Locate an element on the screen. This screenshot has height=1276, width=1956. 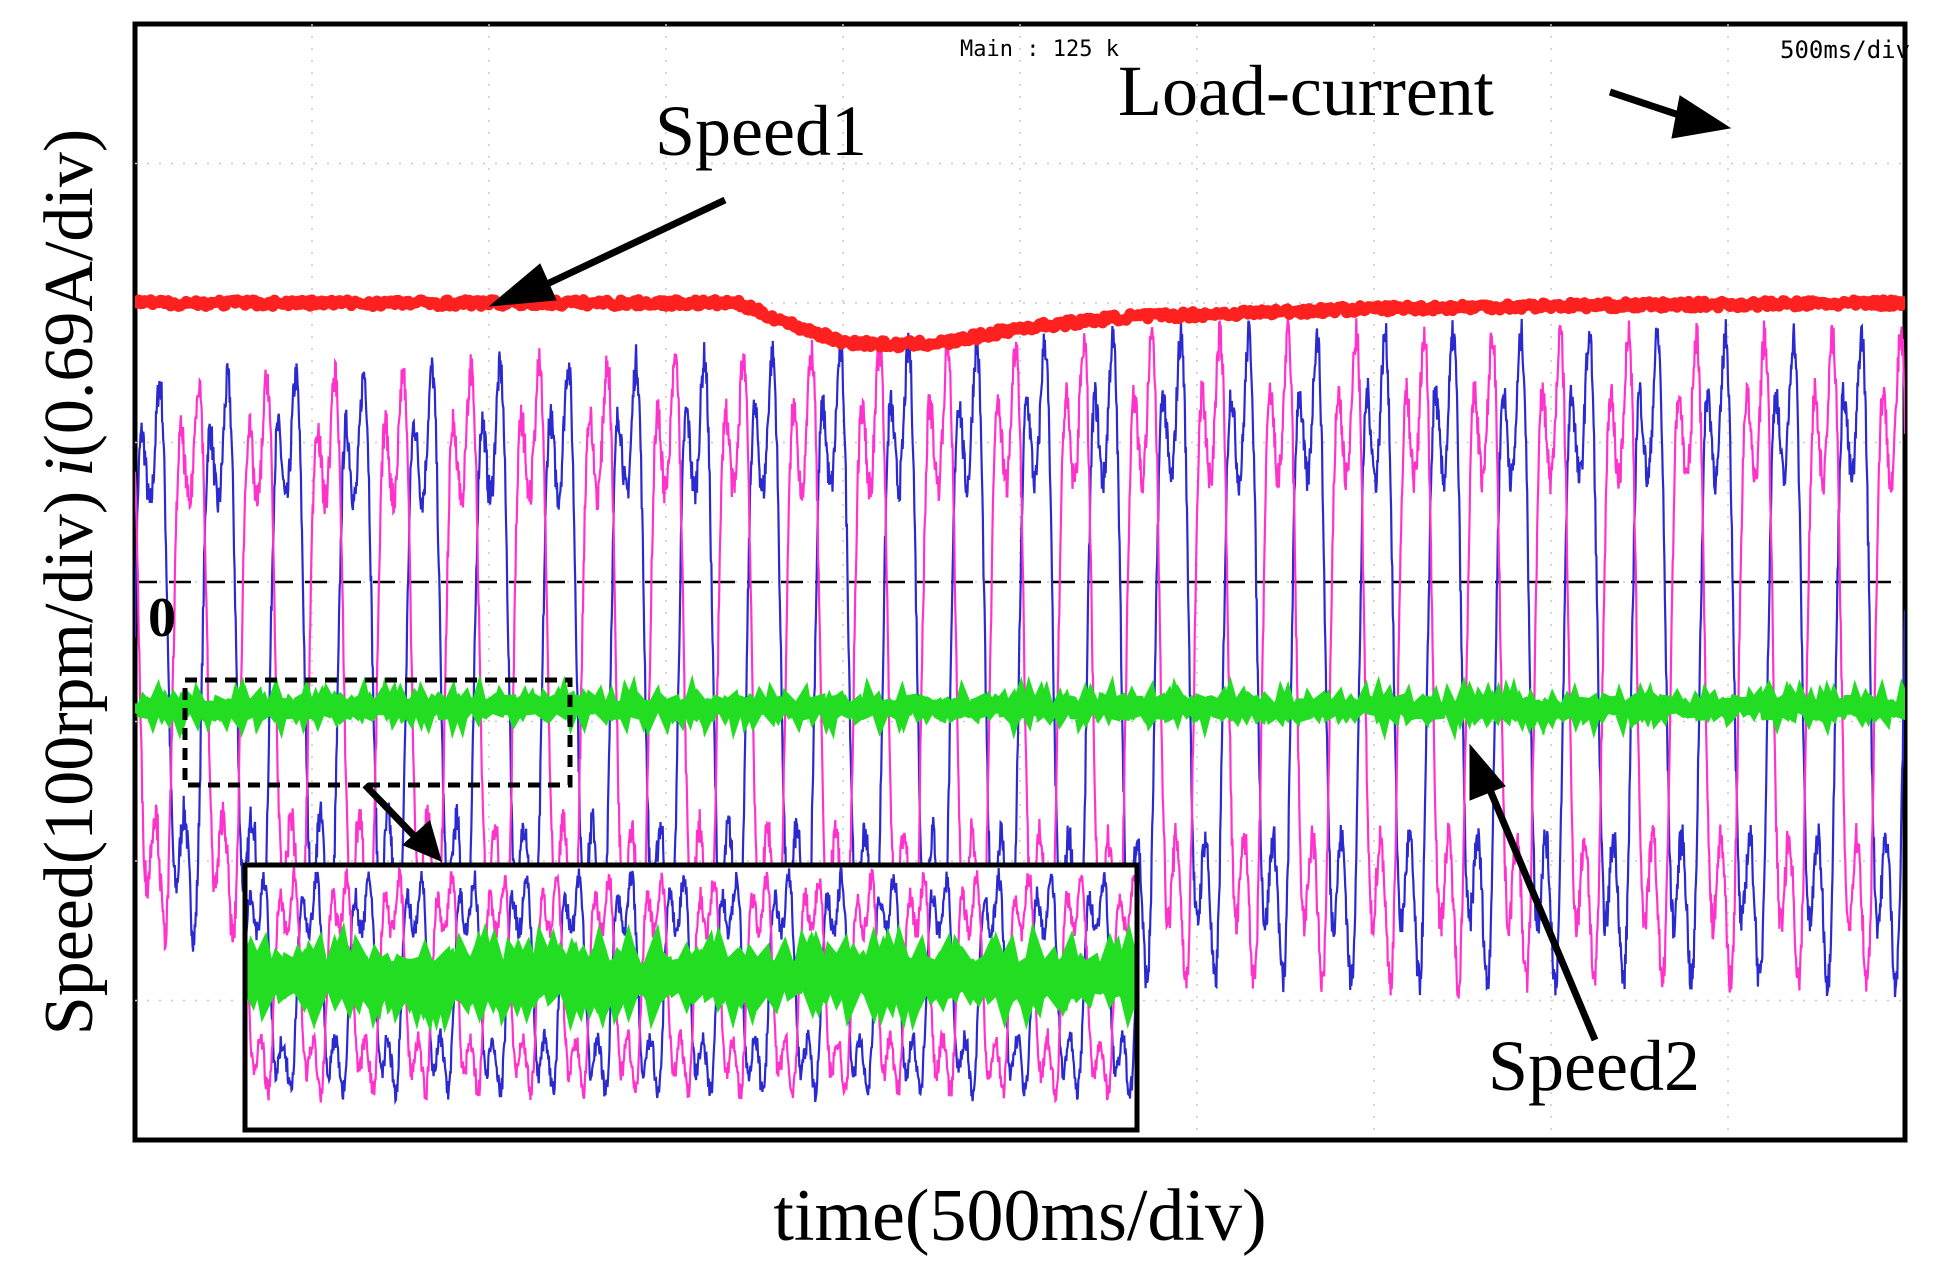
arrow-load-current is located at coordinates (1649, 105).